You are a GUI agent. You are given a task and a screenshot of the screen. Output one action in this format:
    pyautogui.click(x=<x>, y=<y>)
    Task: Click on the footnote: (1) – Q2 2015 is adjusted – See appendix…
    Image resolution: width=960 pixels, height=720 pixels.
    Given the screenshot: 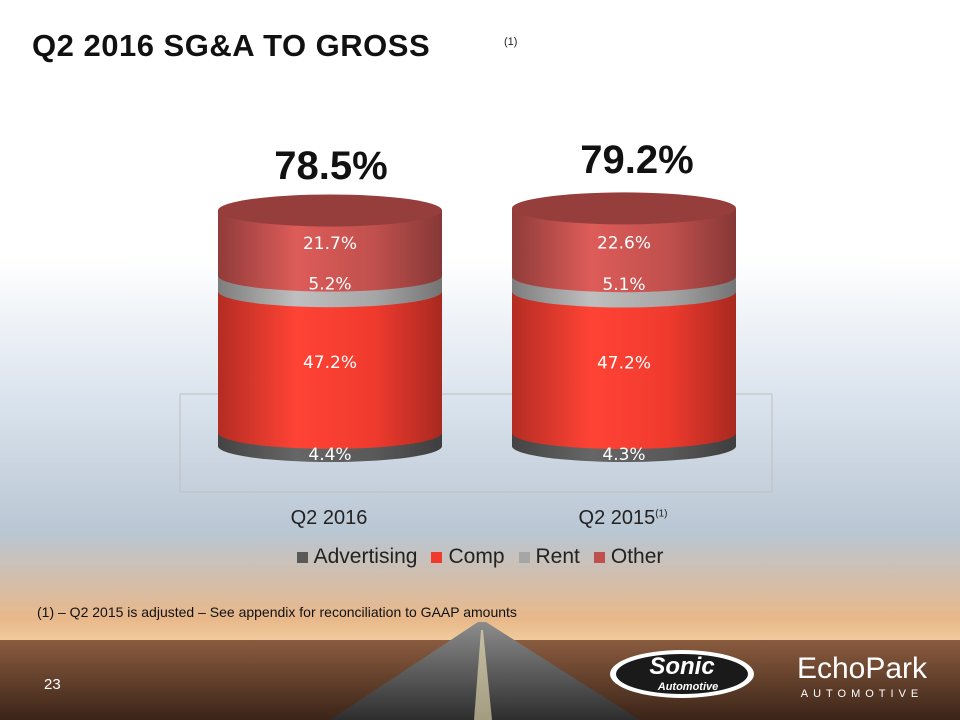 What is the action you would take?
    pyautogui.click(x=277, y=612)
    